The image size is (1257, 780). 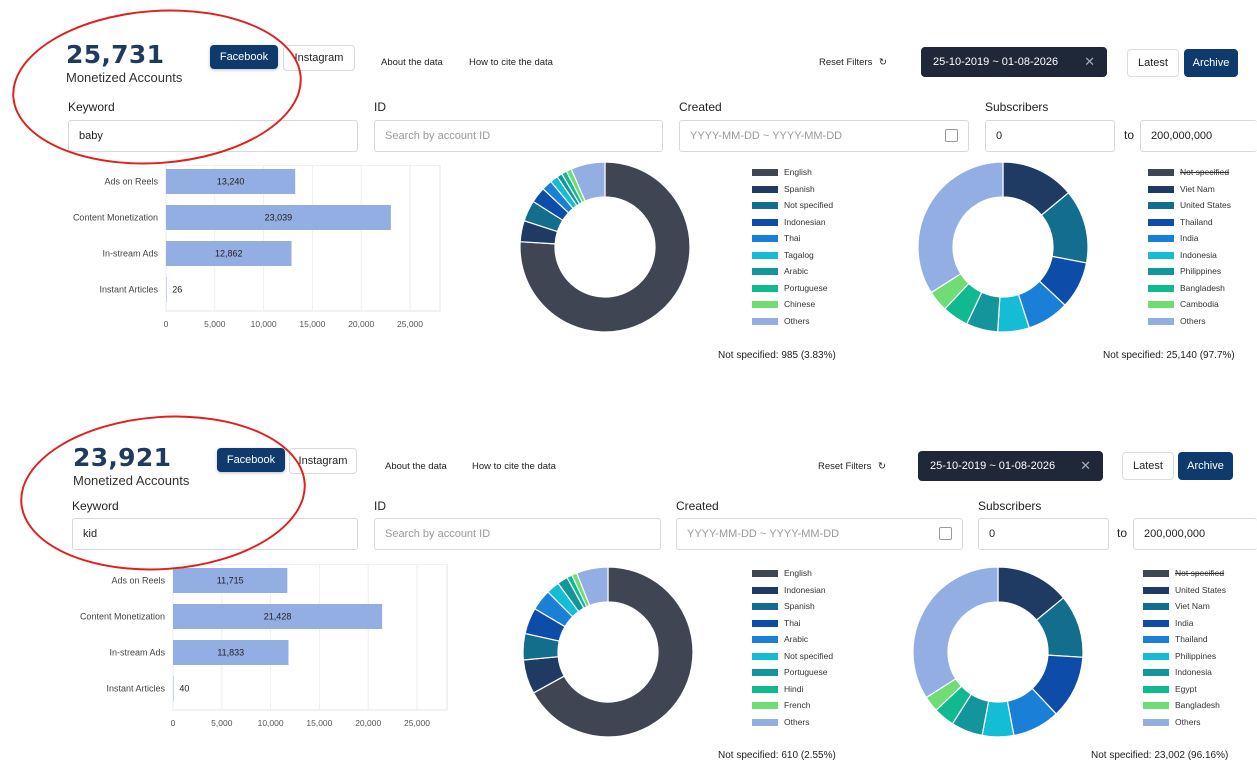 I want to click on keyword-input: baby, so click(x=213, y=136).